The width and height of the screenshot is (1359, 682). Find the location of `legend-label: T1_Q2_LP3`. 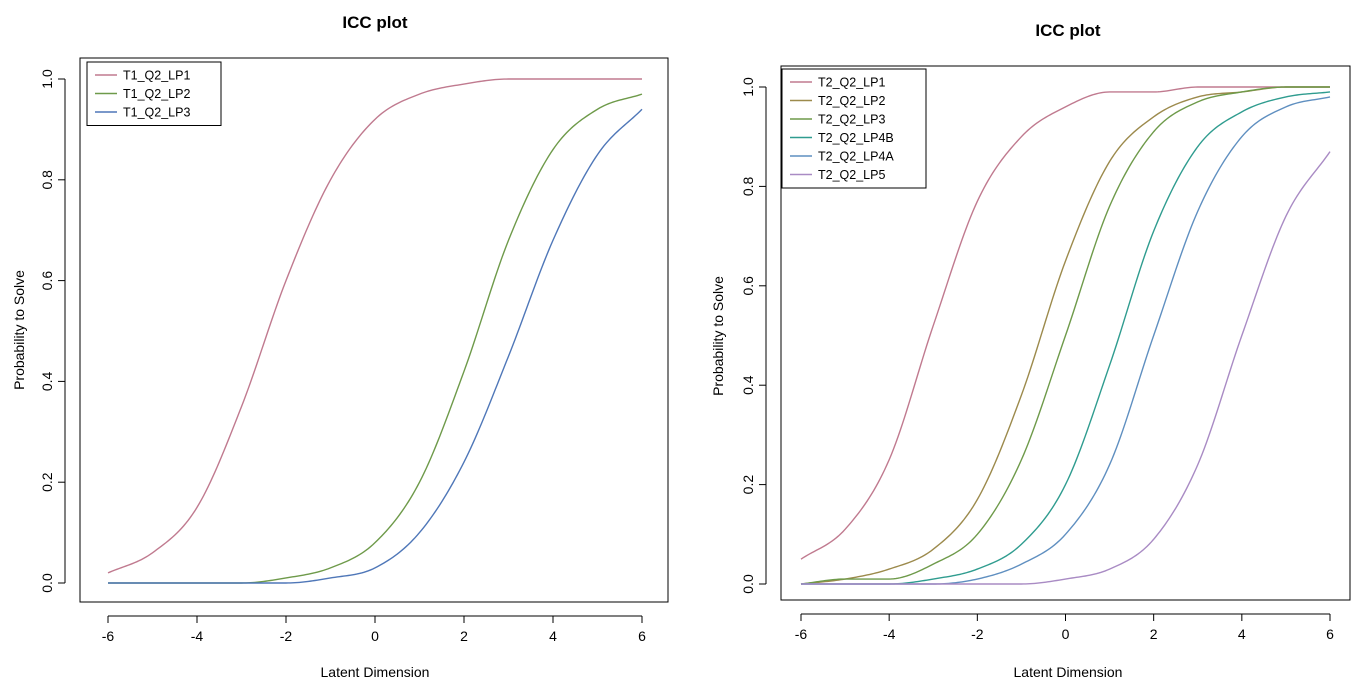

legend-label: T1_Q2_LP3 is located at coordinates (156, 113).